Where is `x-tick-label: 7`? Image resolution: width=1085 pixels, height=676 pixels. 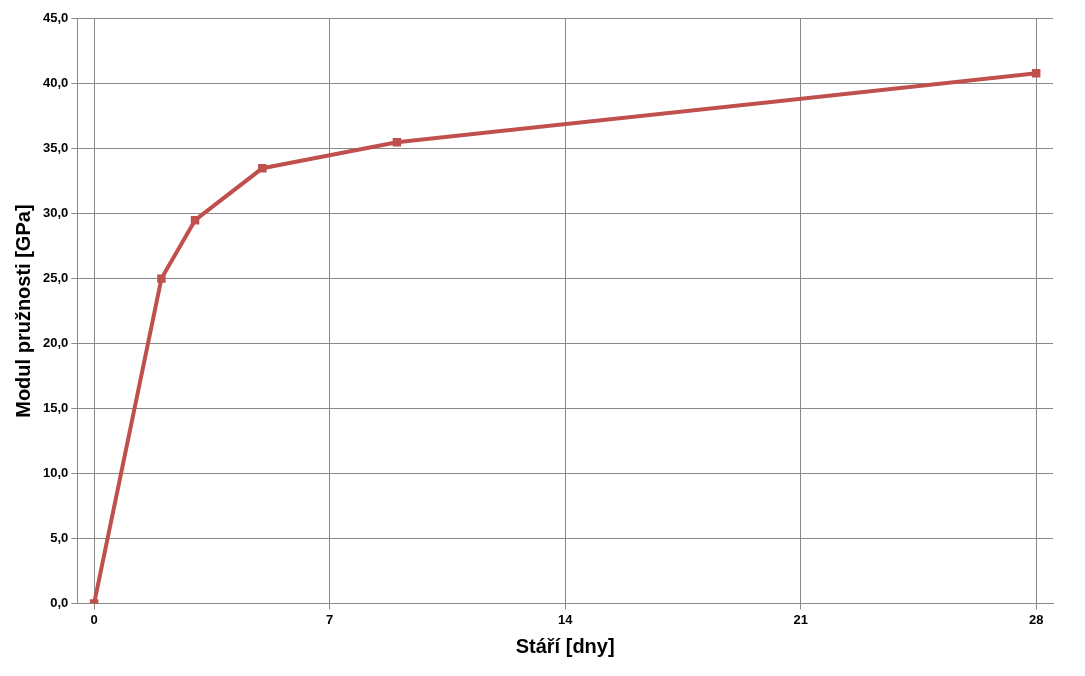
x-tick-label: 7 is located at coordinates (330, 619).